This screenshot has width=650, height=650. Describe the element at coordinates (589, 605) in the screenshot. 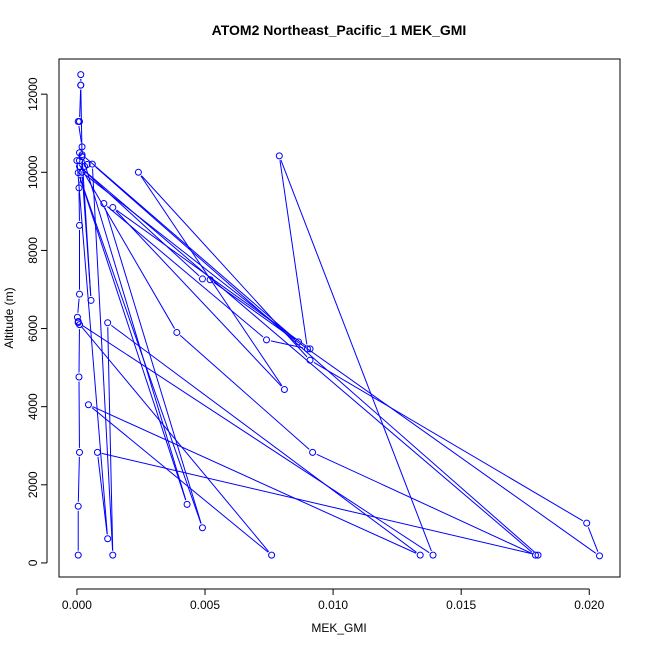

I see `x-tick-label: 0.020` at that location.